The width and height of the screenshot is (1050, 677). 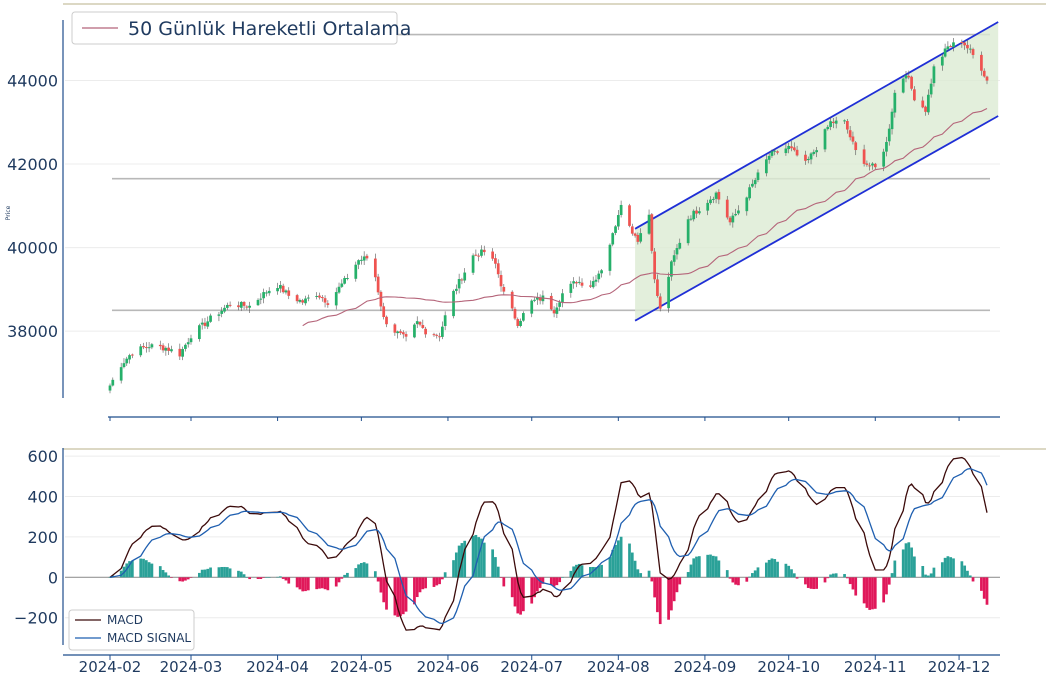 What do you see at coordinates (269, 29) in the screenshot?
I see `ma-legend-label: 50 Günlük Hareketli Ortalama` at bounding box center [269, 29].